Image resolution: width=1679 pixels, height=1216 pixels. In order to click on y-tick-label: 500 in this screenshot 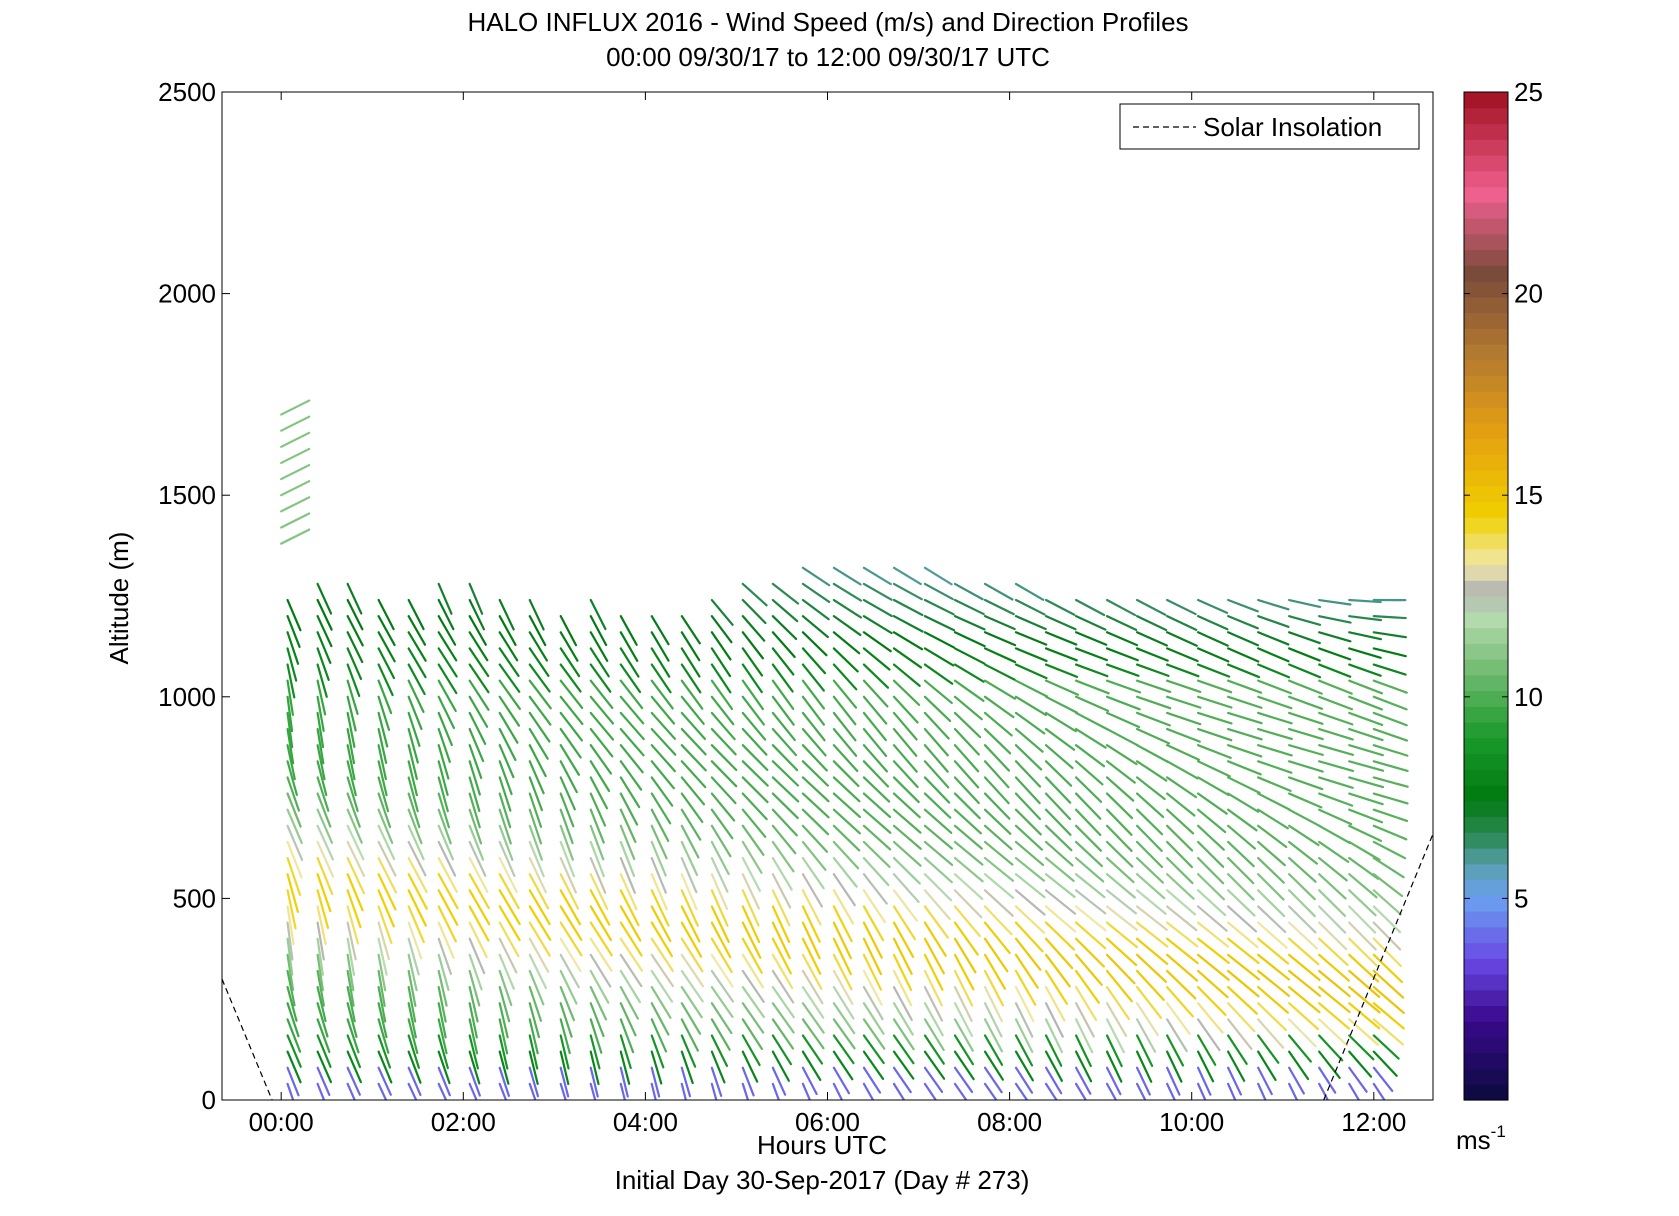, I will do `click(194, 898)`.